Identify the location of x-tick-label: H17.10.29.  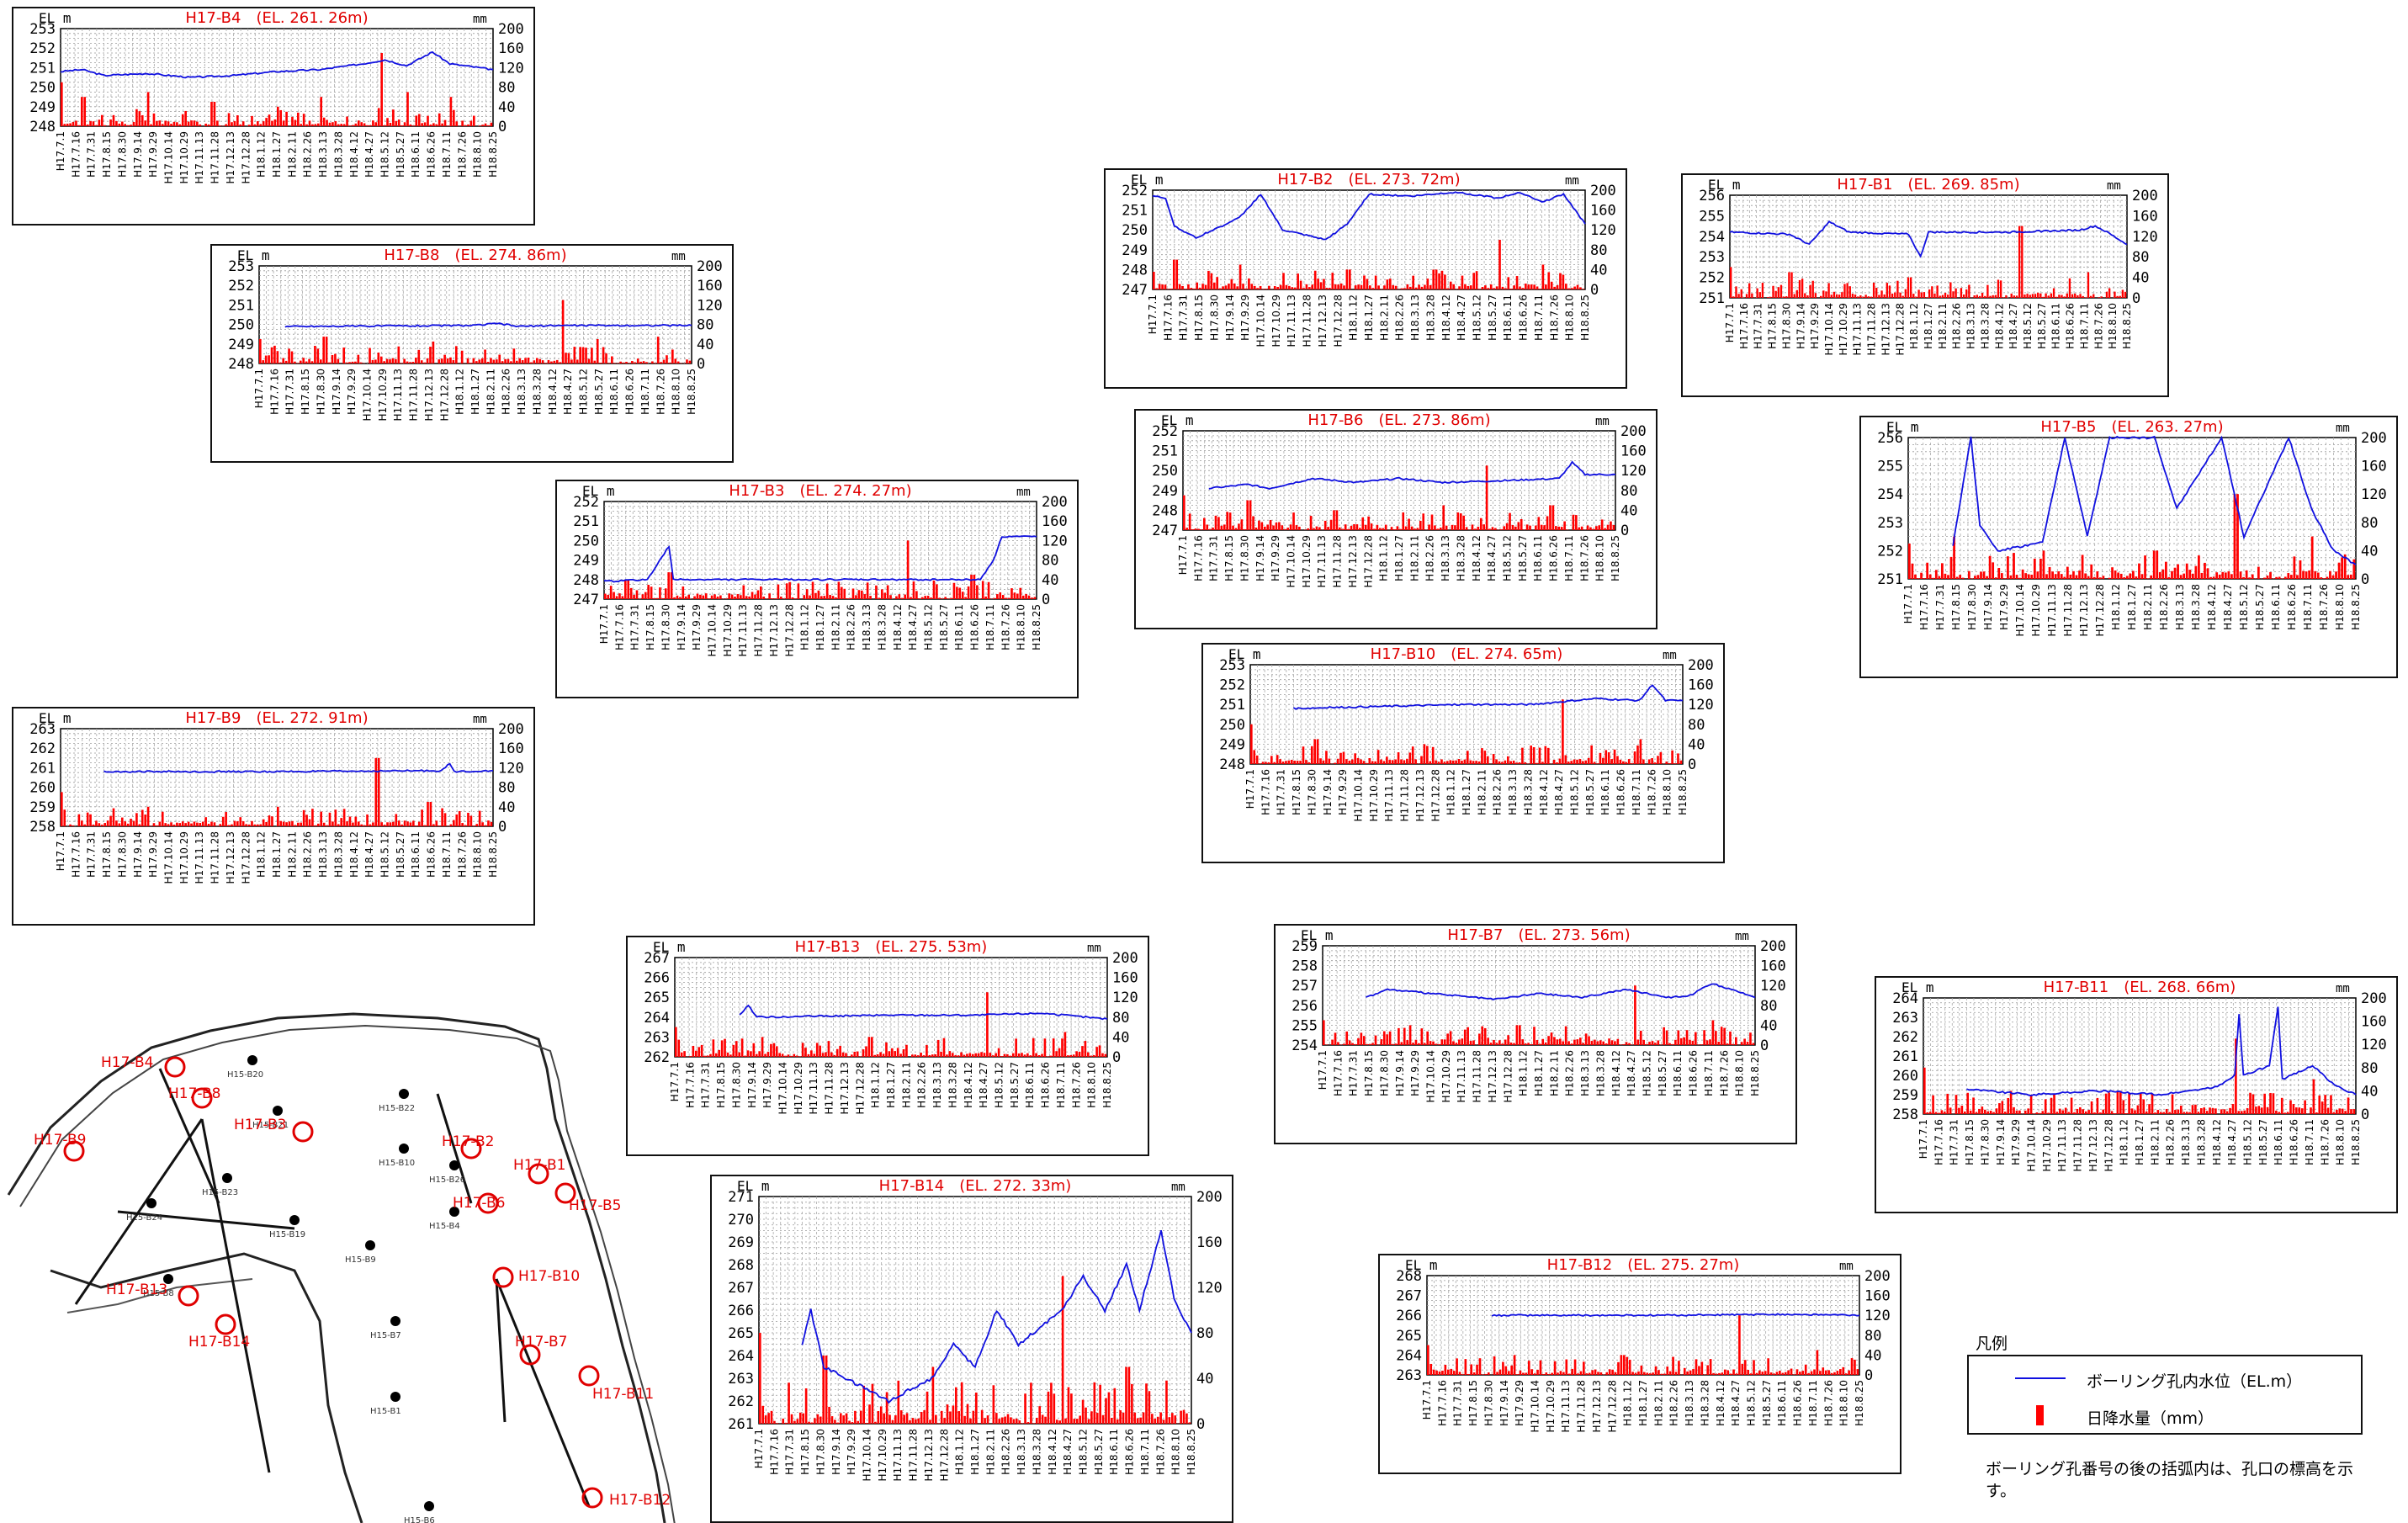
(184, 157).